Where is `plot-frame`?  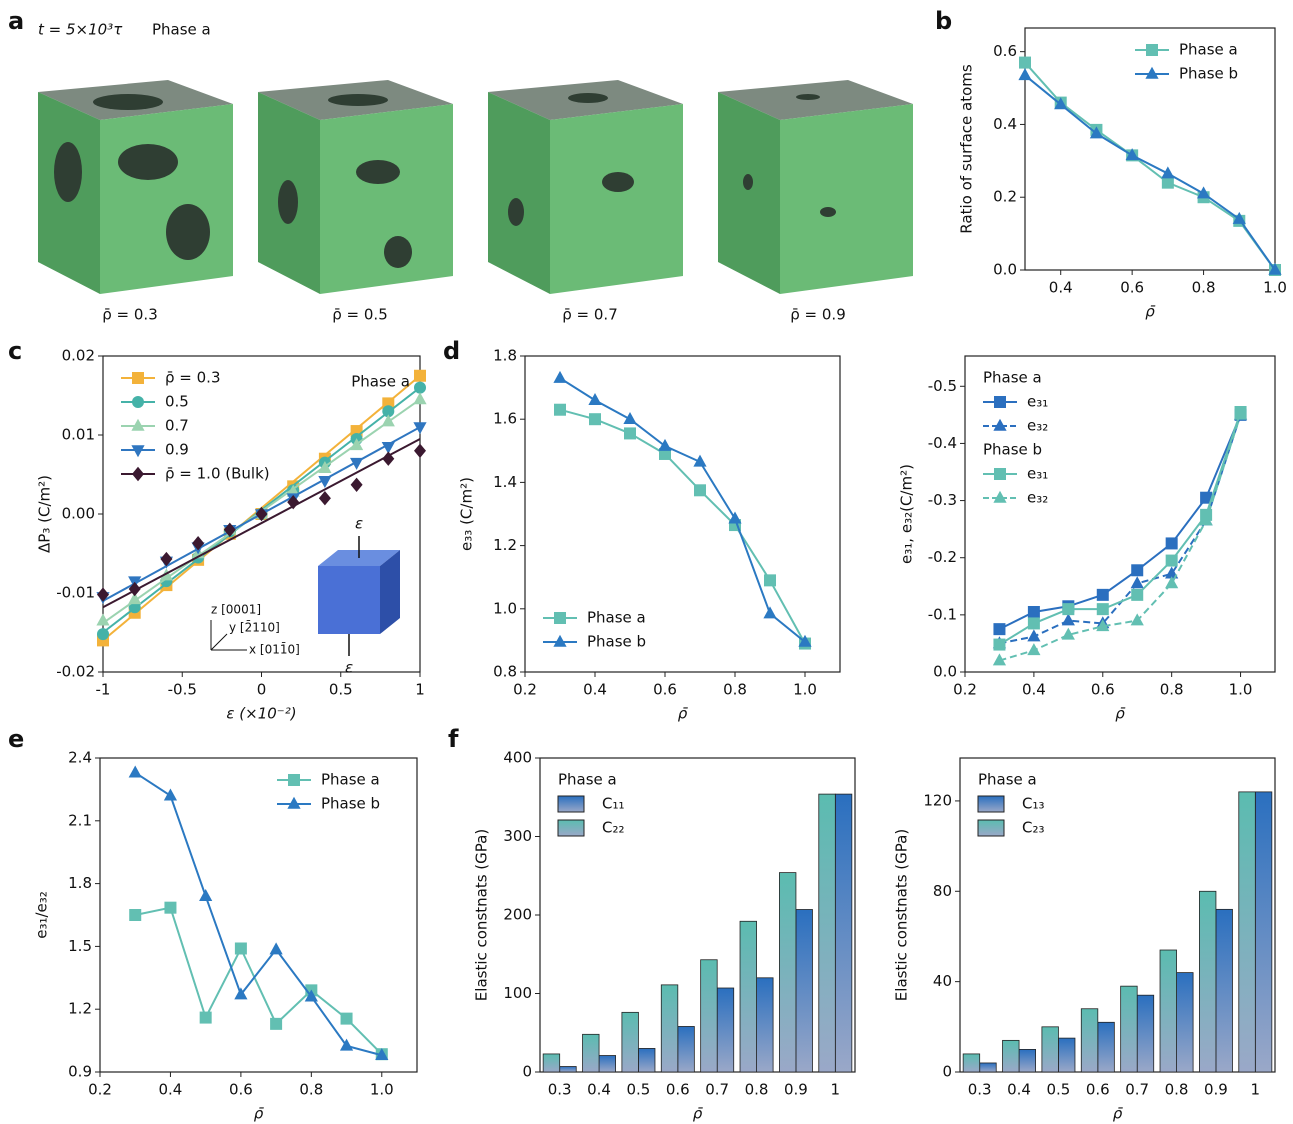 plot-frame is located at coordinates (682, 514).